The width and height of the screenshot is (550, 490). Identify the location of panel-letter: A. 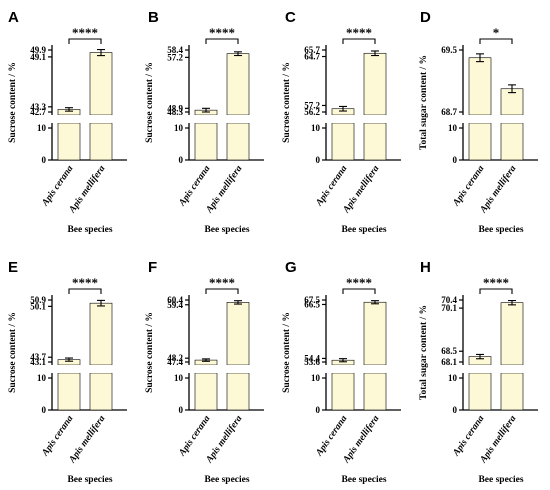
(13, 17).